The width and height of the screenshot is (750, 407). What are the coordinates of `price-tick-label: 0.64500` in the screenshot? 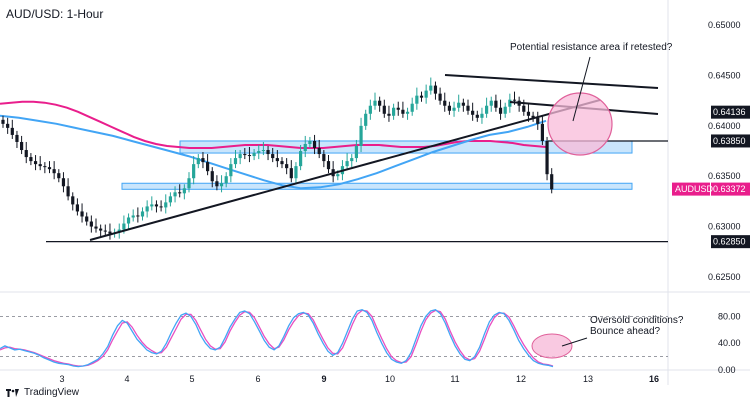 It's located at (724, 76).